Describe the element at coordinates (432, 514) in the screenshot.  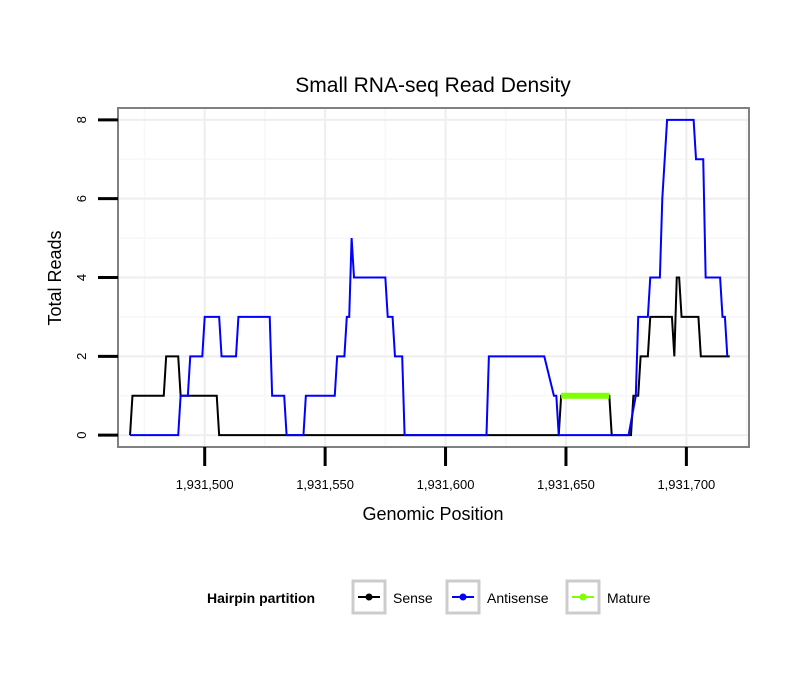
I see `x-axis-title: Genomic Position` at that location.